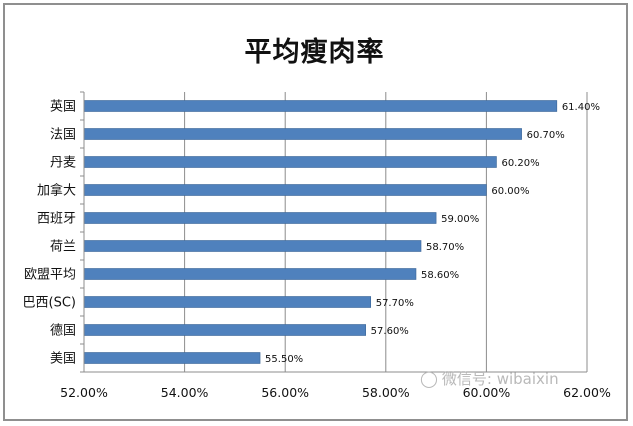 The width and height of the screenshot is (633, 426). What do you see at coordinates (395, 303) in the screenshot?
I see `data-label: 57.70%` at bounding box center [395, 303].